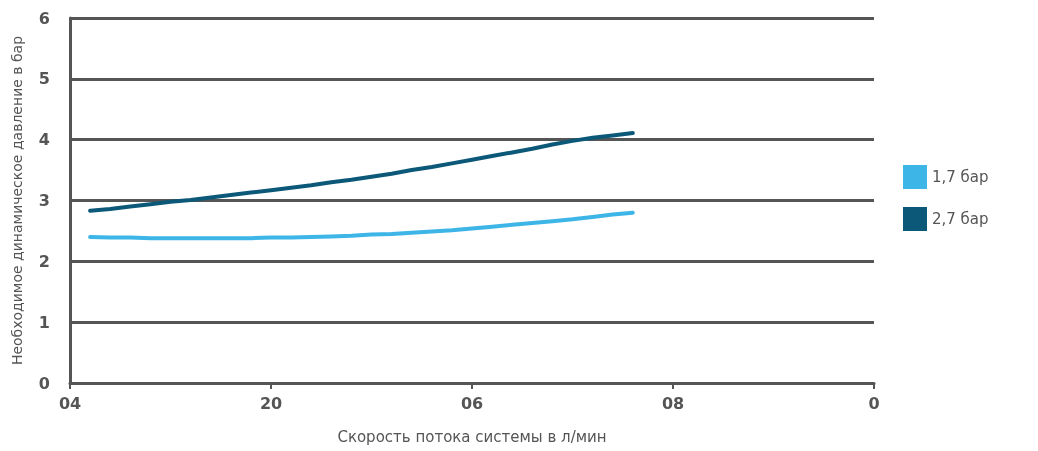  Describe the element at coordinates (44, 383) in the screenshot. I see `y-tick-label: 0` at that location.